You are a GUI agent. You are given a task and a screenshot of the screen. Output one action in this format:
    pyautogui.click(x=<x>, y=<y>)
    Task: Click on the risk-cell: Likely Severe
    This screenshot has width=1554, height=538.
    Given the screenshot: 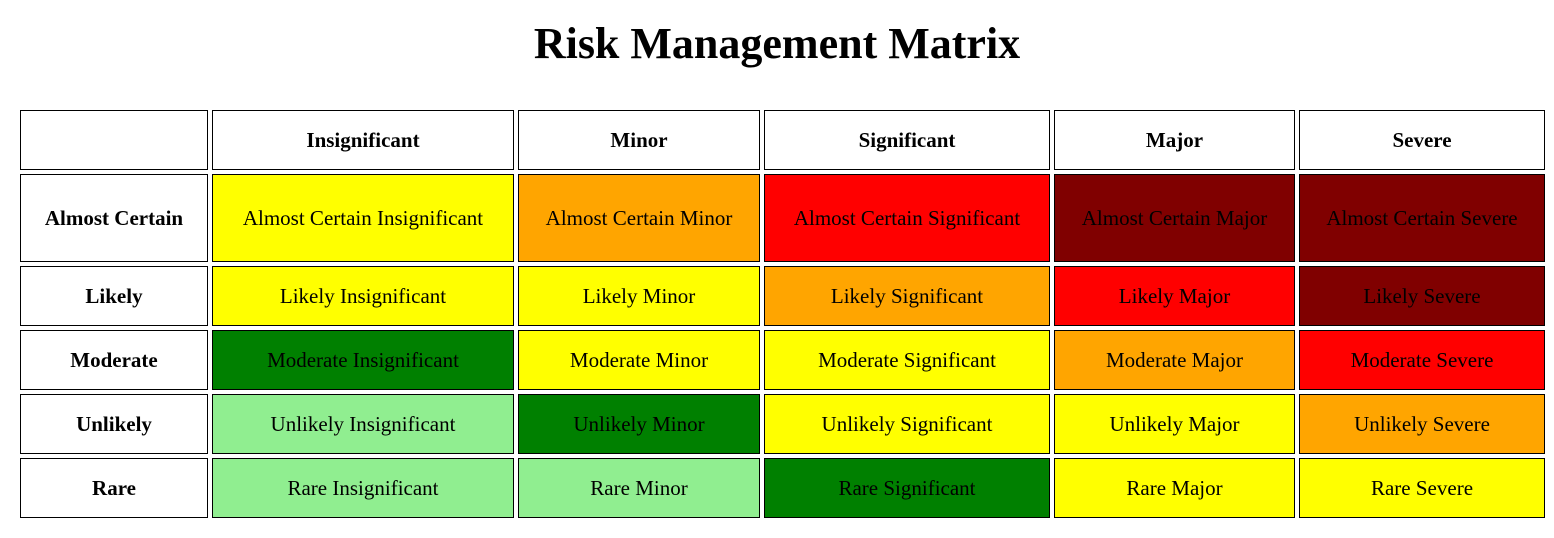 What is the action you would take?
    pyautogui.click(x=1422, y=296)
    